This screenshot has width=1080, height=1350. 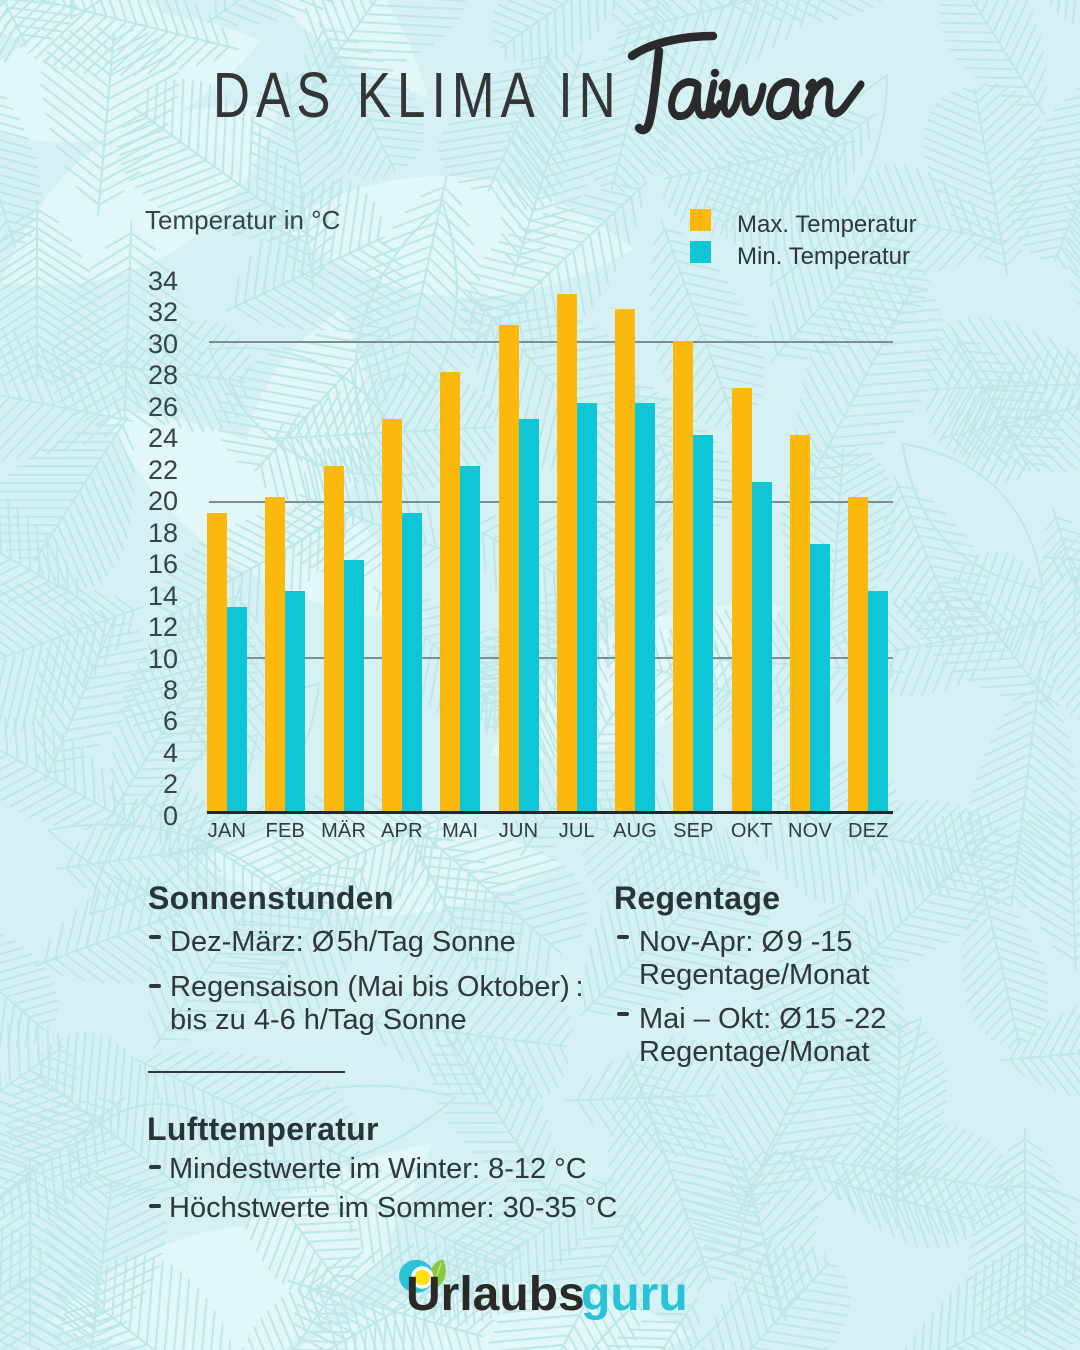 I want to click on svg-text: Urlaubs, so click(x=495, y=1294).